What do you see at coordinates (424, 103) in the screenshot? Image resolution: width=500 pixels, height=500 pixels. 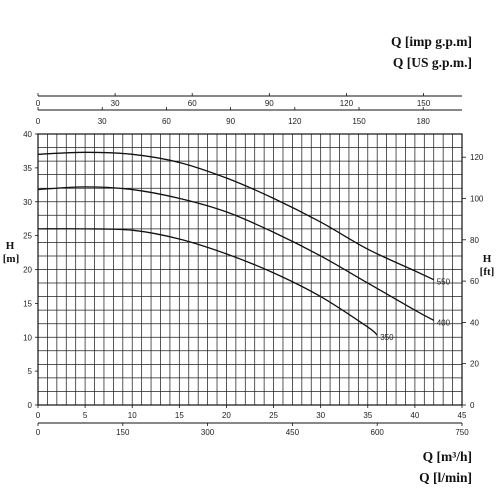 I see `top-axis-1-tick-label: 150` at bounding box center [424, 103].